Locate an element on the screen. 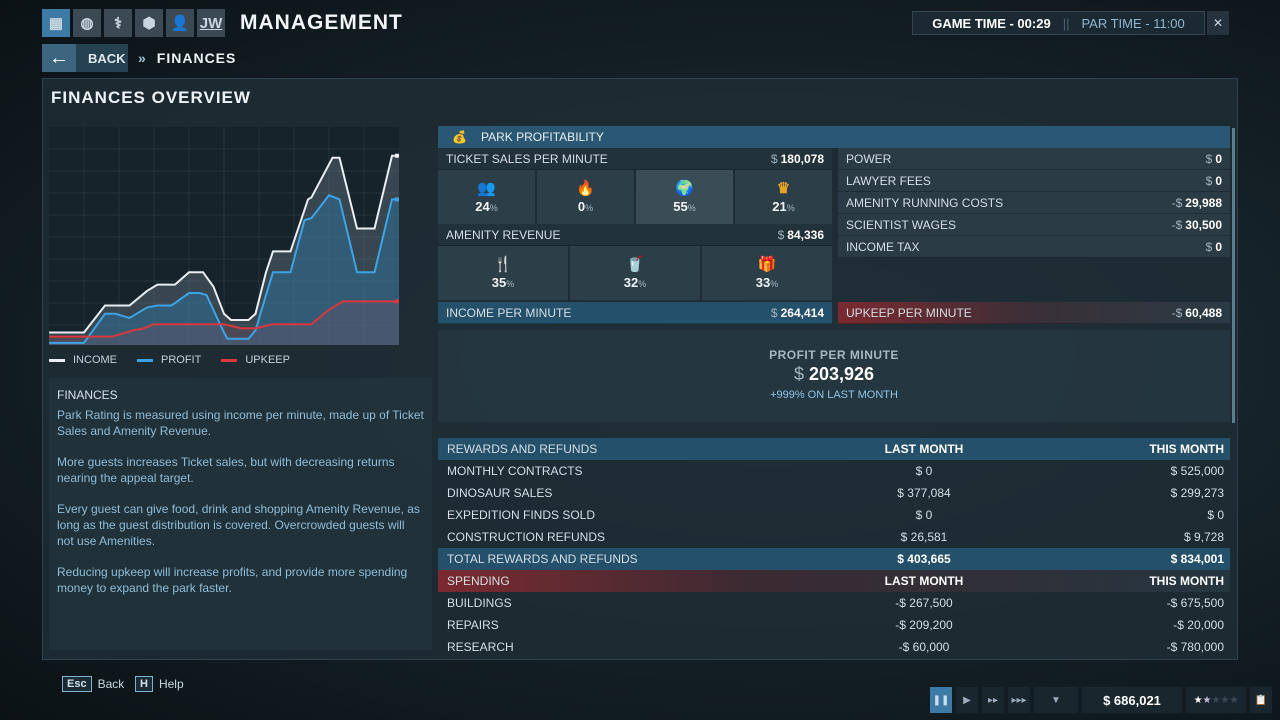 The width and height of the screenshot is (1280, 720). table-row: RESEARCH -$ 60,000 -$ 780,000 is located at coordinates (835, 647).